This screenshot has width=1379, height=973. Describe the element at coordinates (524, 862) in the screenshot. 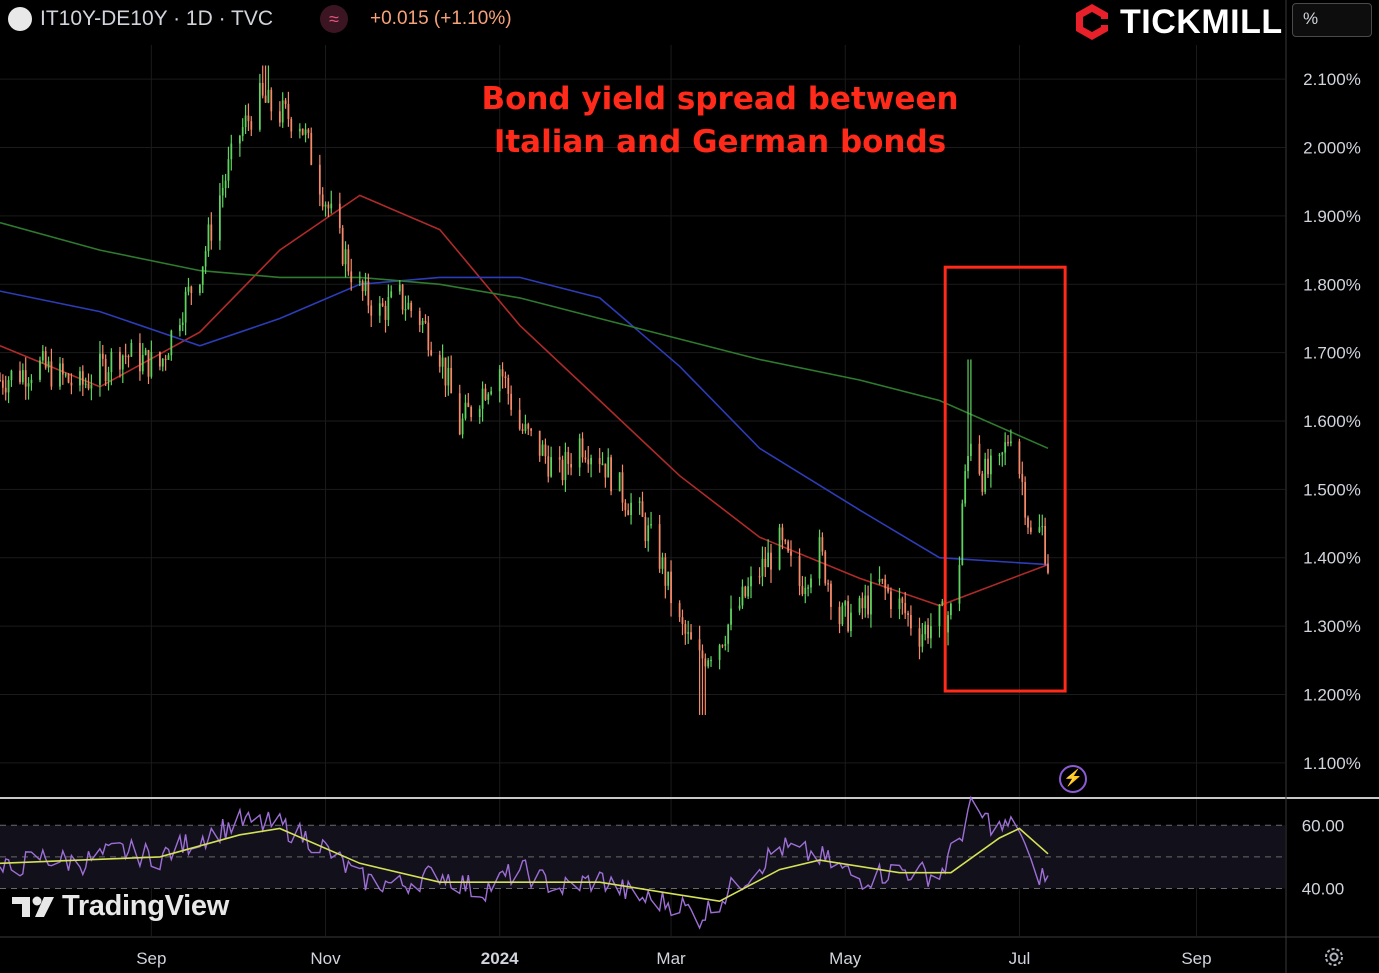

I see `rsi-line` at that location.